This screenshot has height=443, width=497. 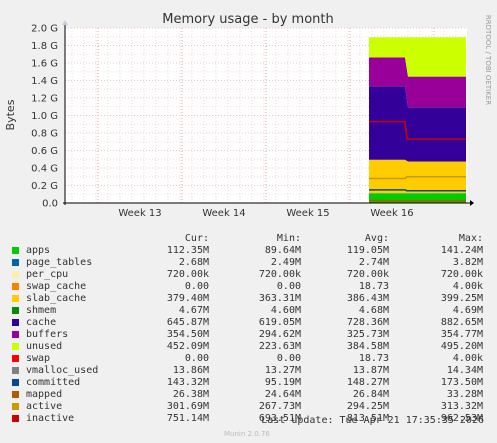 I want to click on legend-cur: 452.09M, so click(x=187, y=346).